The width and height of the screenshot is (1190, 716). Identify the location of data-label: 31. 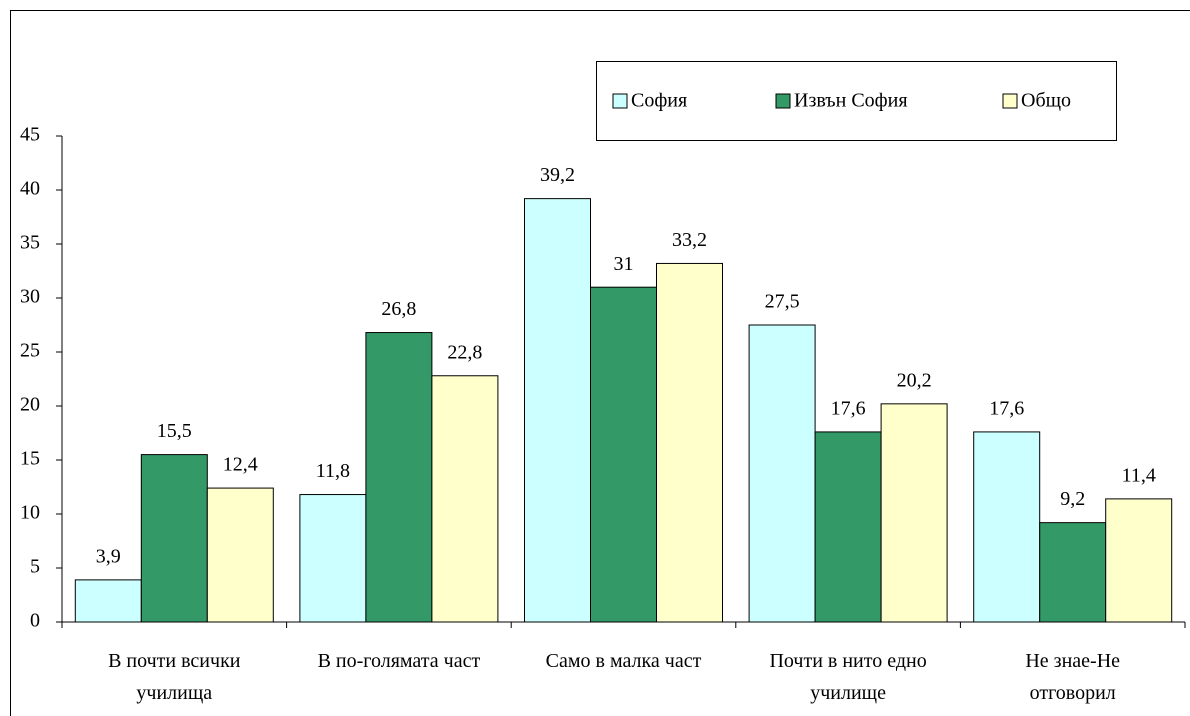
(624, 264).